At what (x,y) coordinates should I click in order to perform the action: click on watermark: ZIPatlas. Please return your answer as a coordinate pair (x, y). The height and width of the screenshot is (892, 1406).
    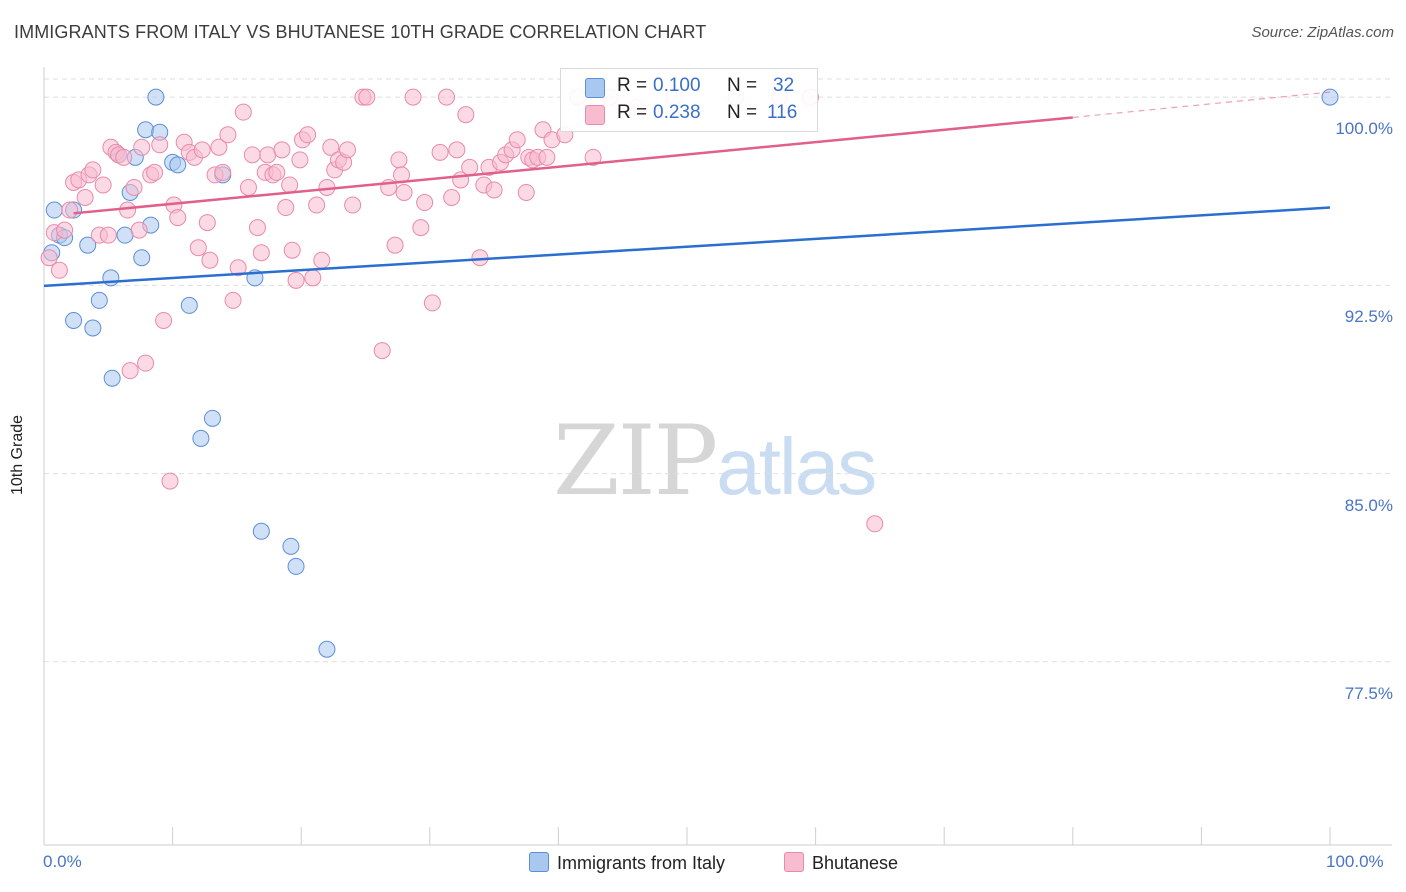
    Looking at the image, I should click on (715, 461).